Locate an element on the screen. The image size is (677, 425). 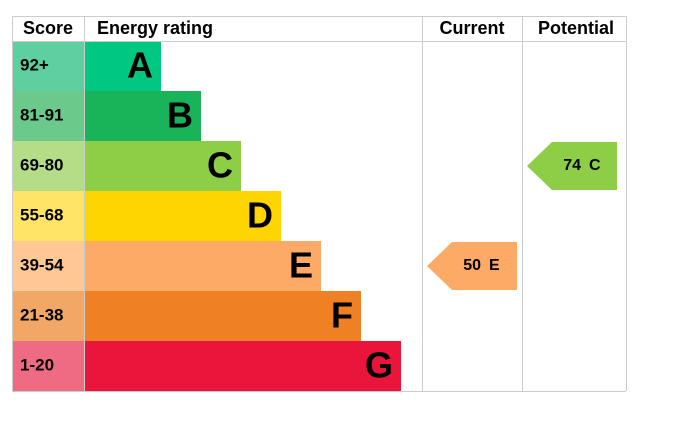
score-label: 21-38 is located at coordinates (41, 314).